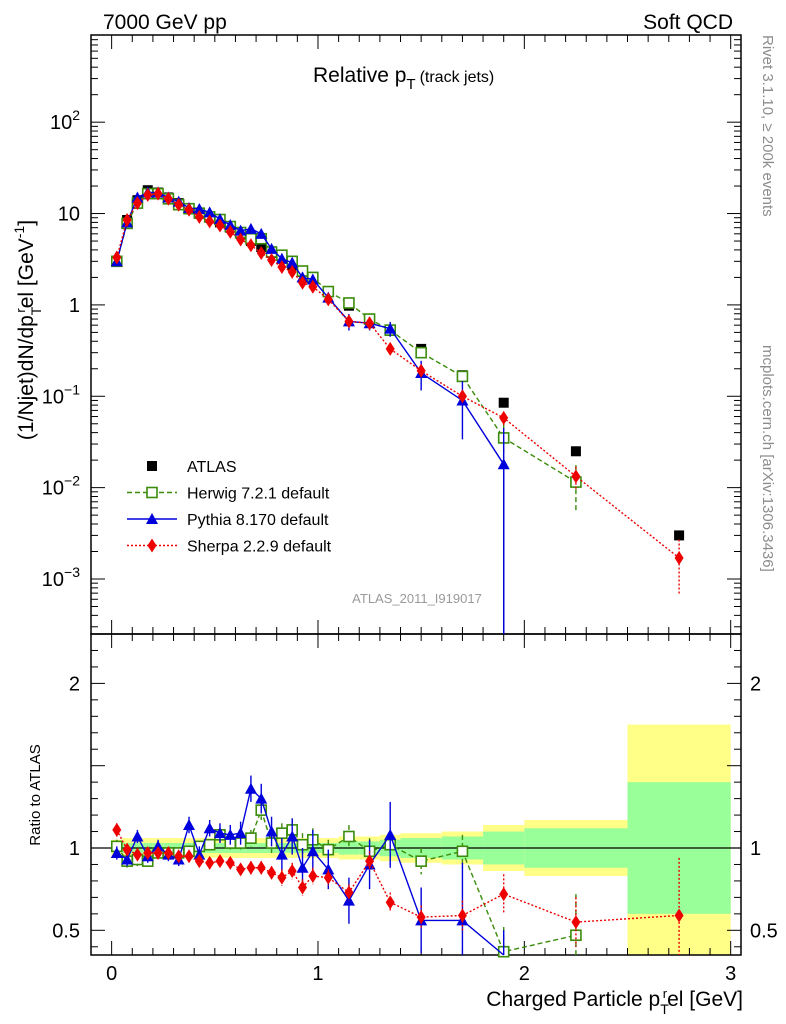  I want to click on legend-marker-herwig, so click(152, 492).